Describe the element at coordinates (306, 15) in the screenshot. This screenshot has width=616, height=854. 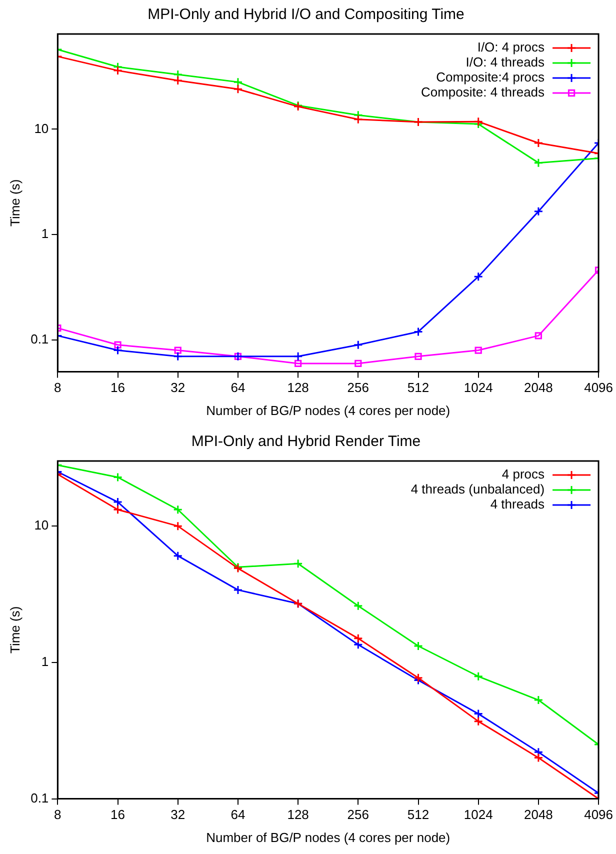
I see `chart-title: MPI-Only and Hybrid I/O and Compositing Time` at that location.